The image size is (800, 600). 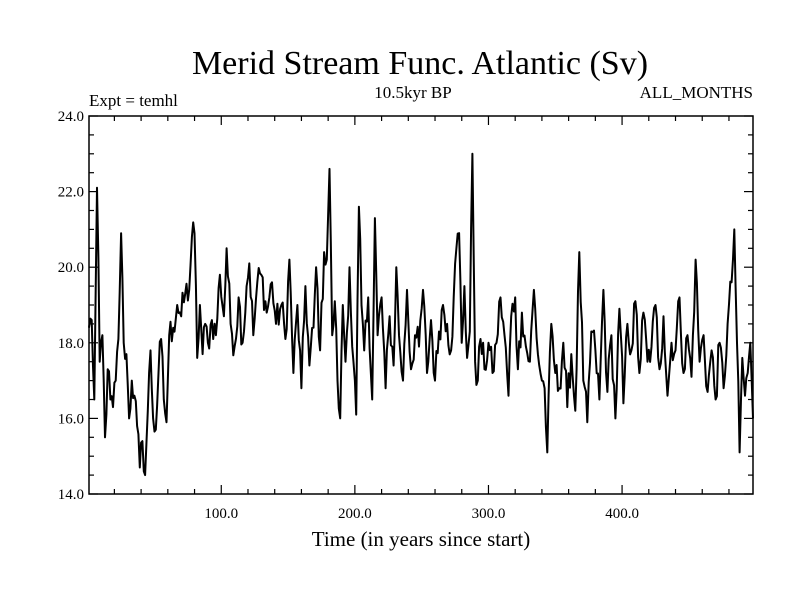 I want to click on experiment-label: Expt = temhl, so click(x=133, y=100).